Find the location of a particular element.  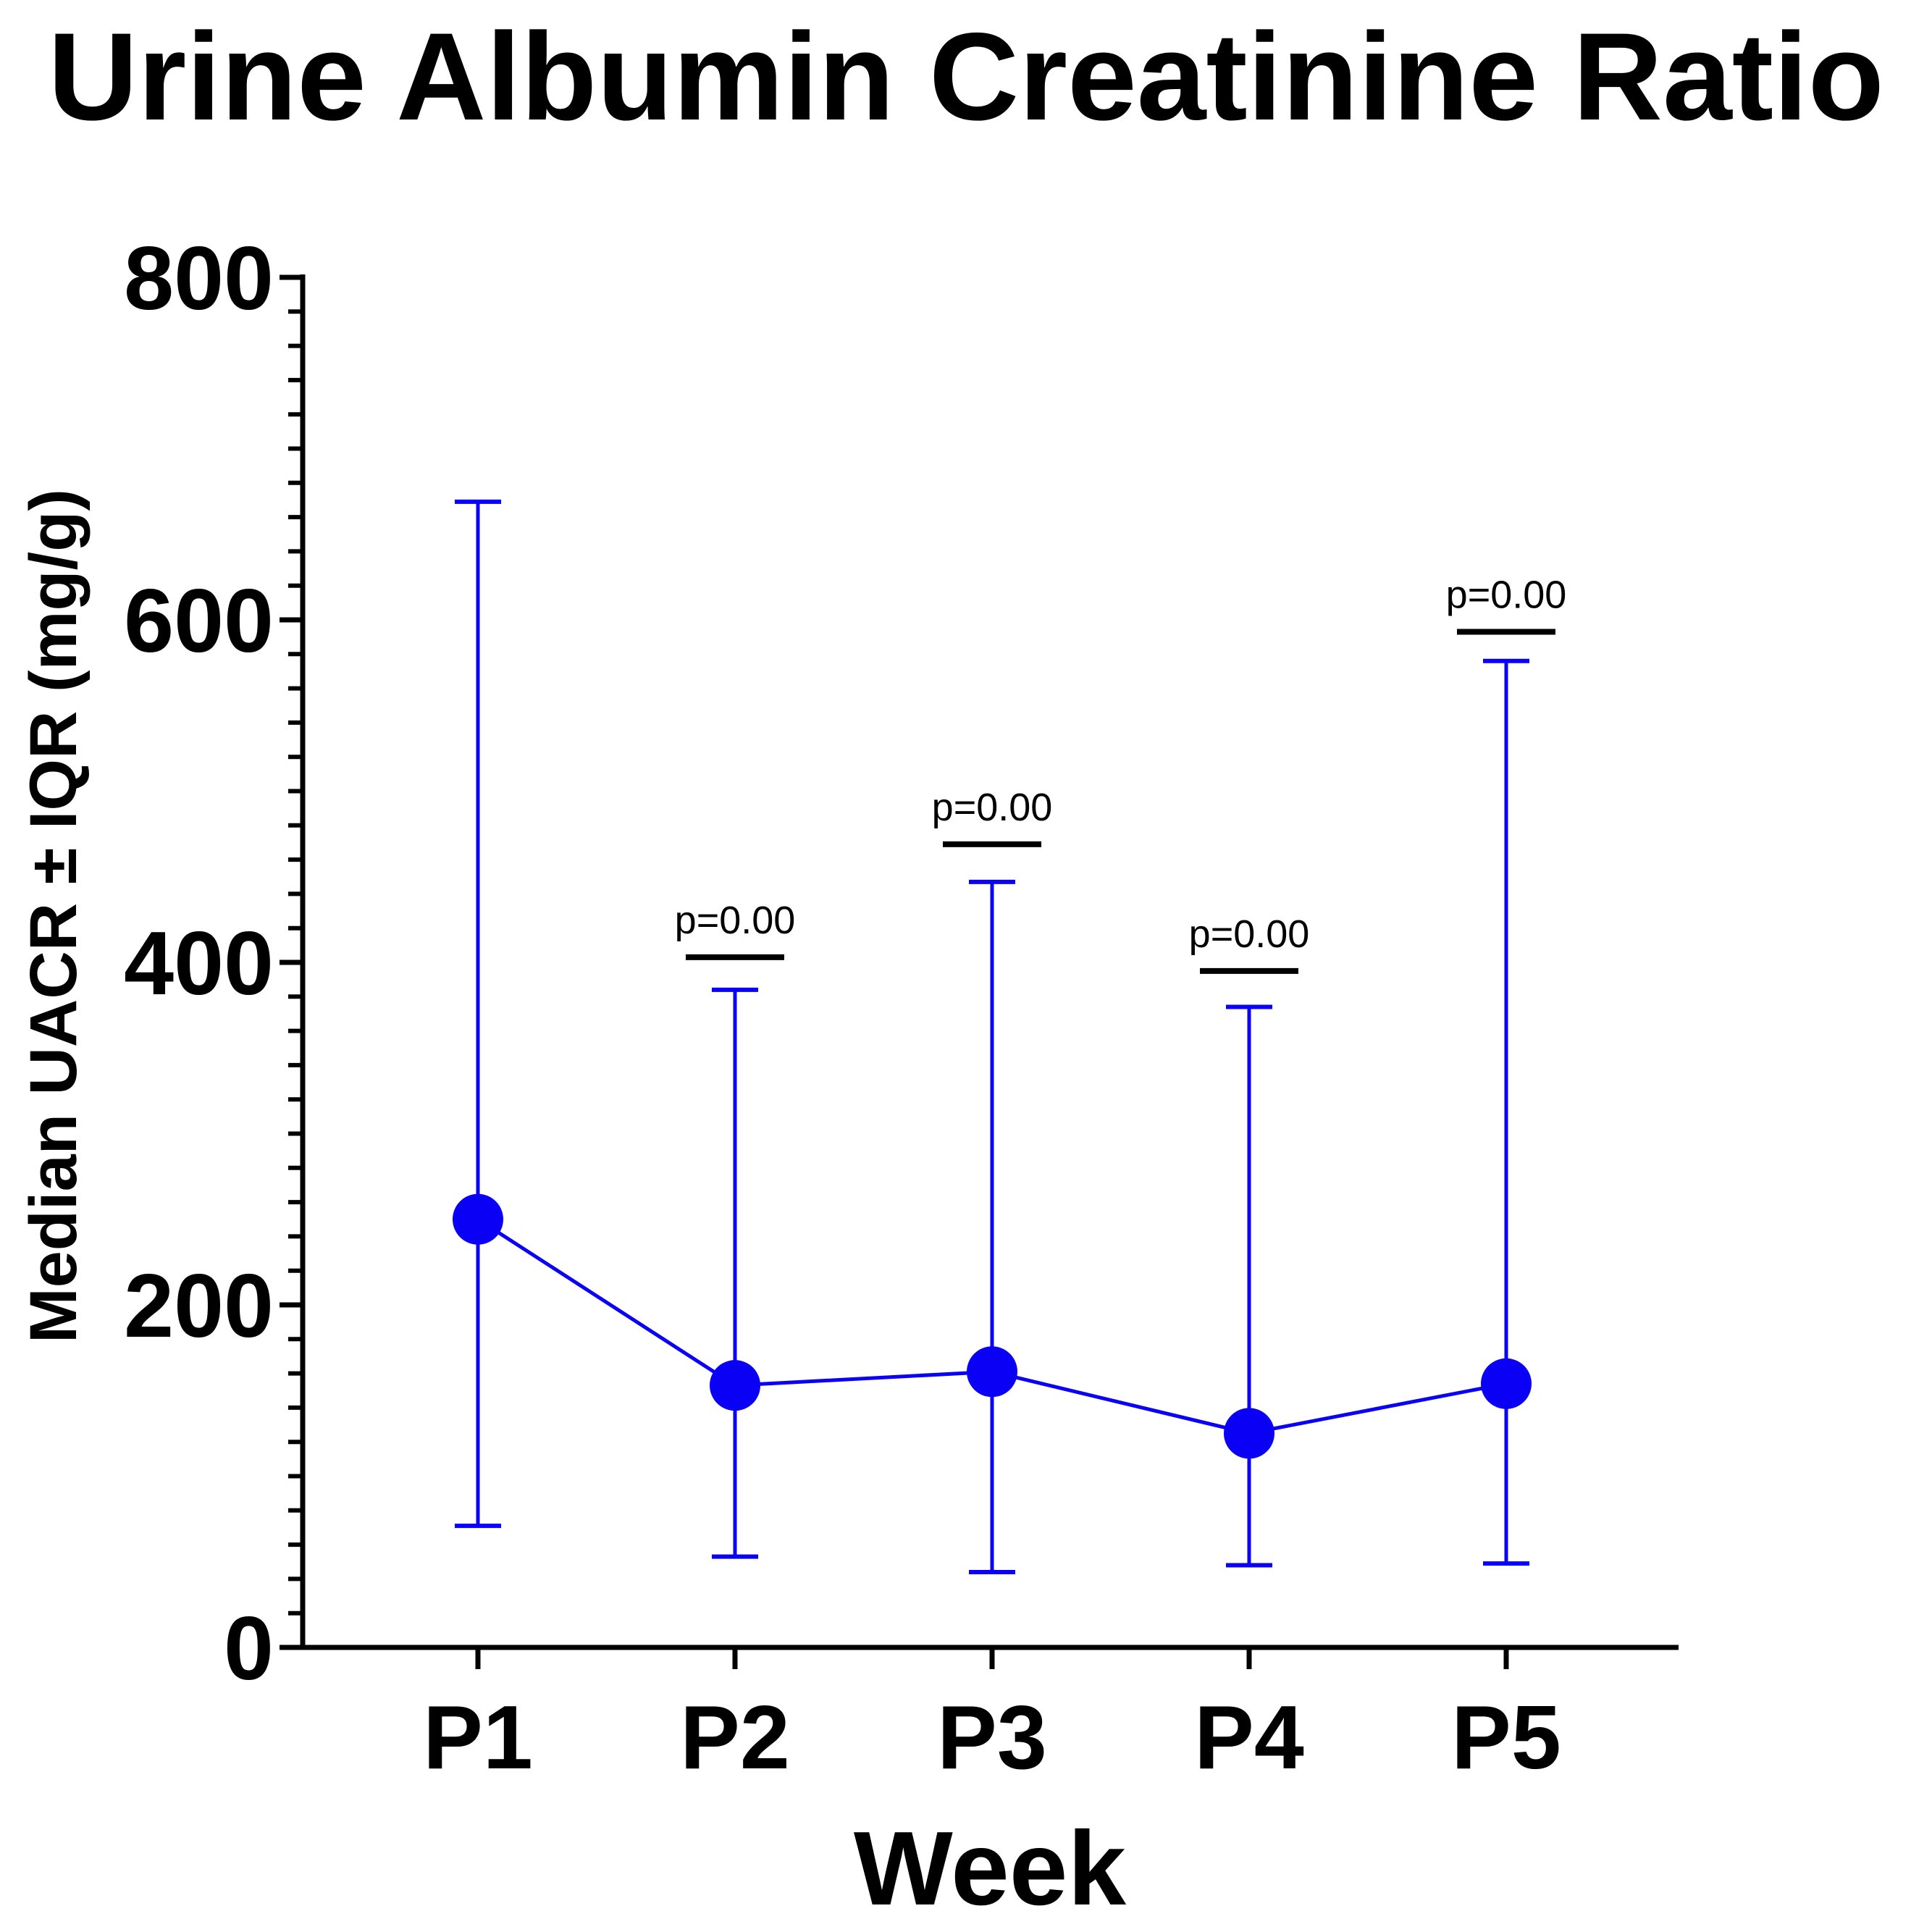

y-tick-label: 600 is located at coordinates (199, 621).